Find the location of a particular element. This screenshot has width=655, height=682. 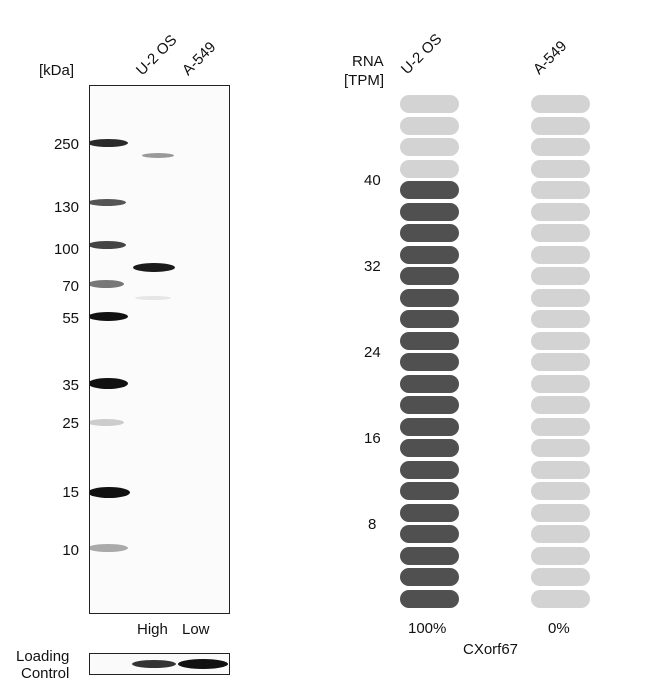

rna-column-label-a549: A-549 is located at coordinates (550, 57).